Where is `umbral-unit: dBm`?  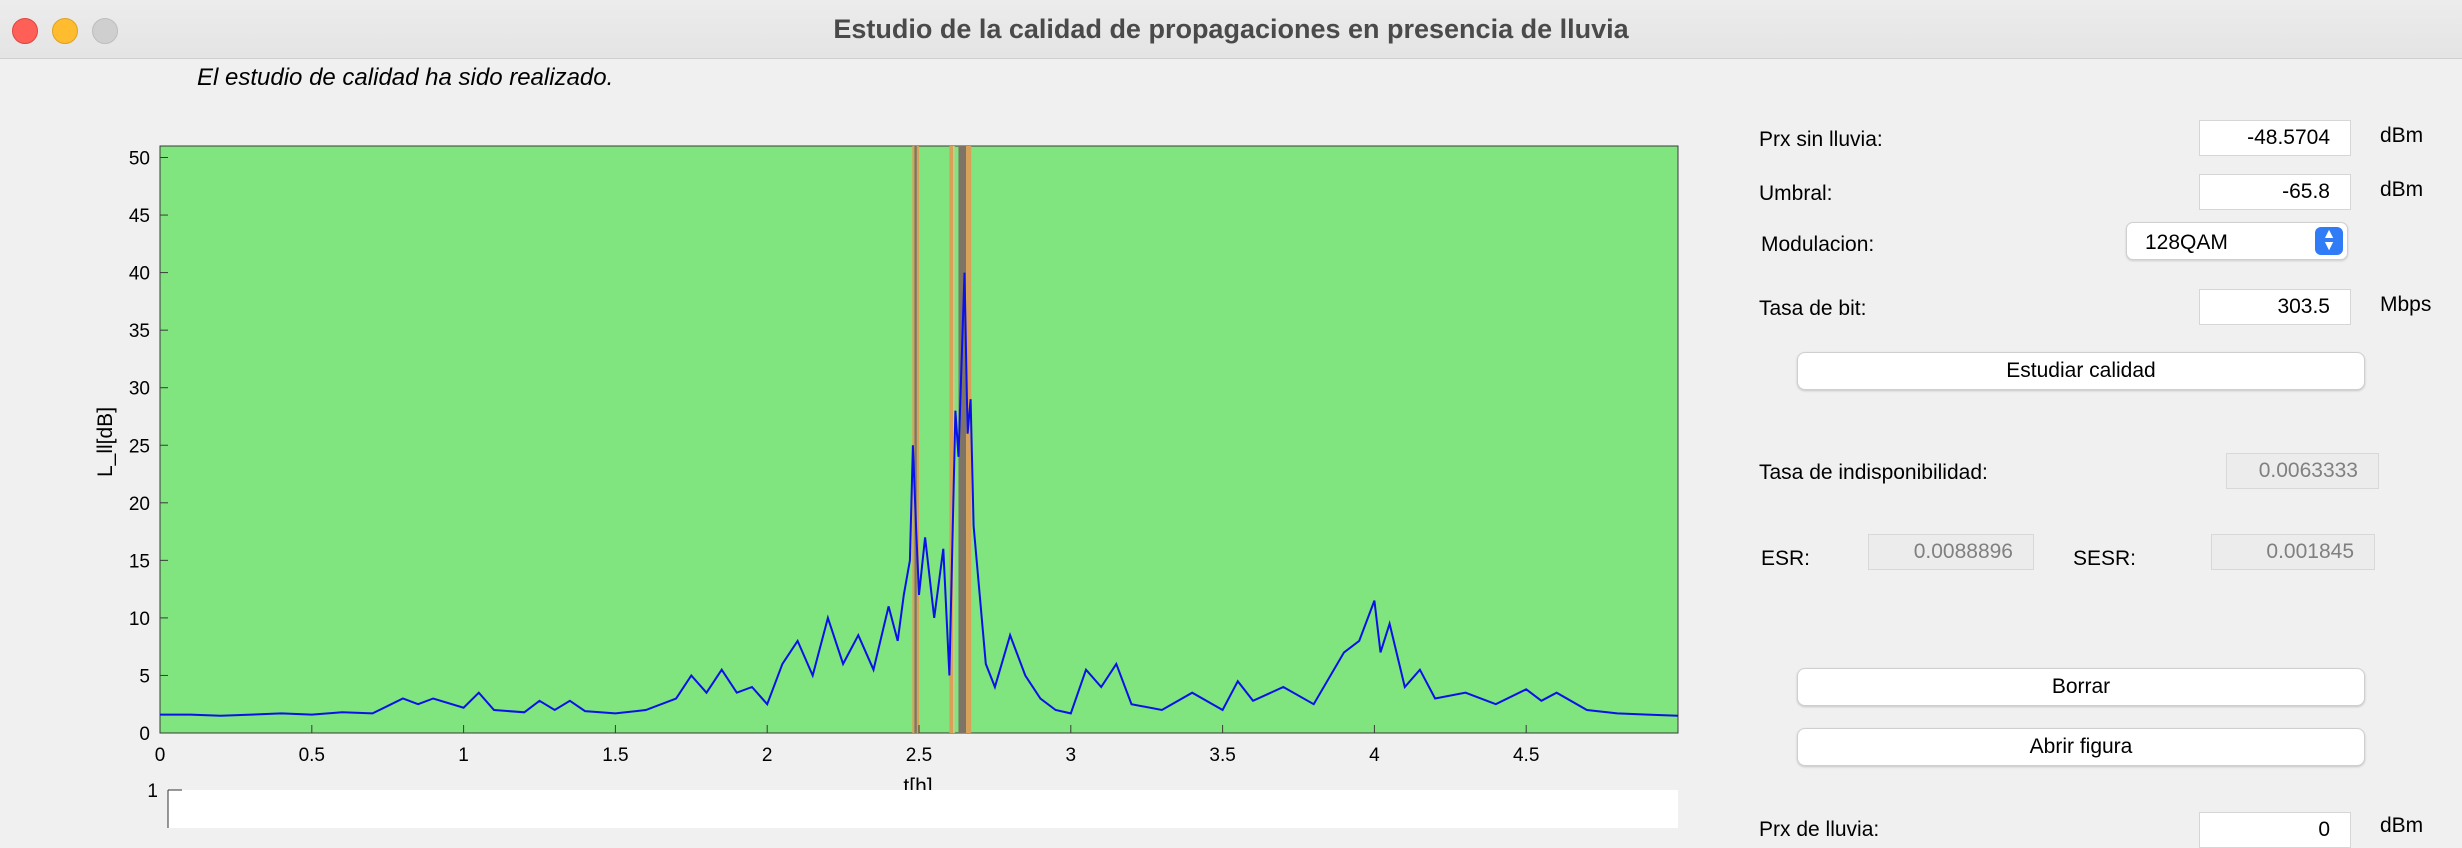
umbral-unit: dBm is located at coordinates (2402, 189).